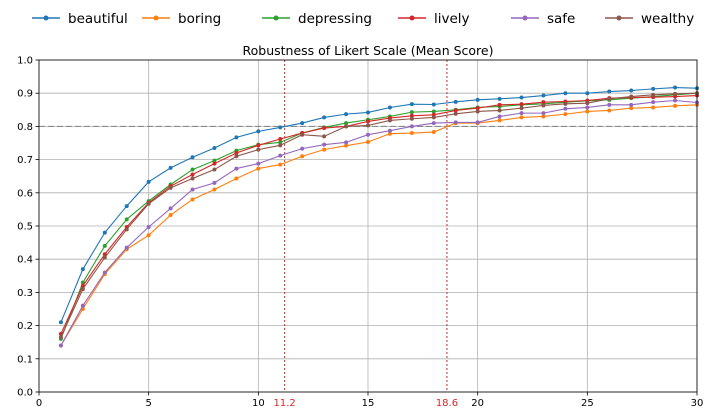 This screenshot has width=718, height=414. I want to click on y-tick-label: 1.0, so click(25, 61).